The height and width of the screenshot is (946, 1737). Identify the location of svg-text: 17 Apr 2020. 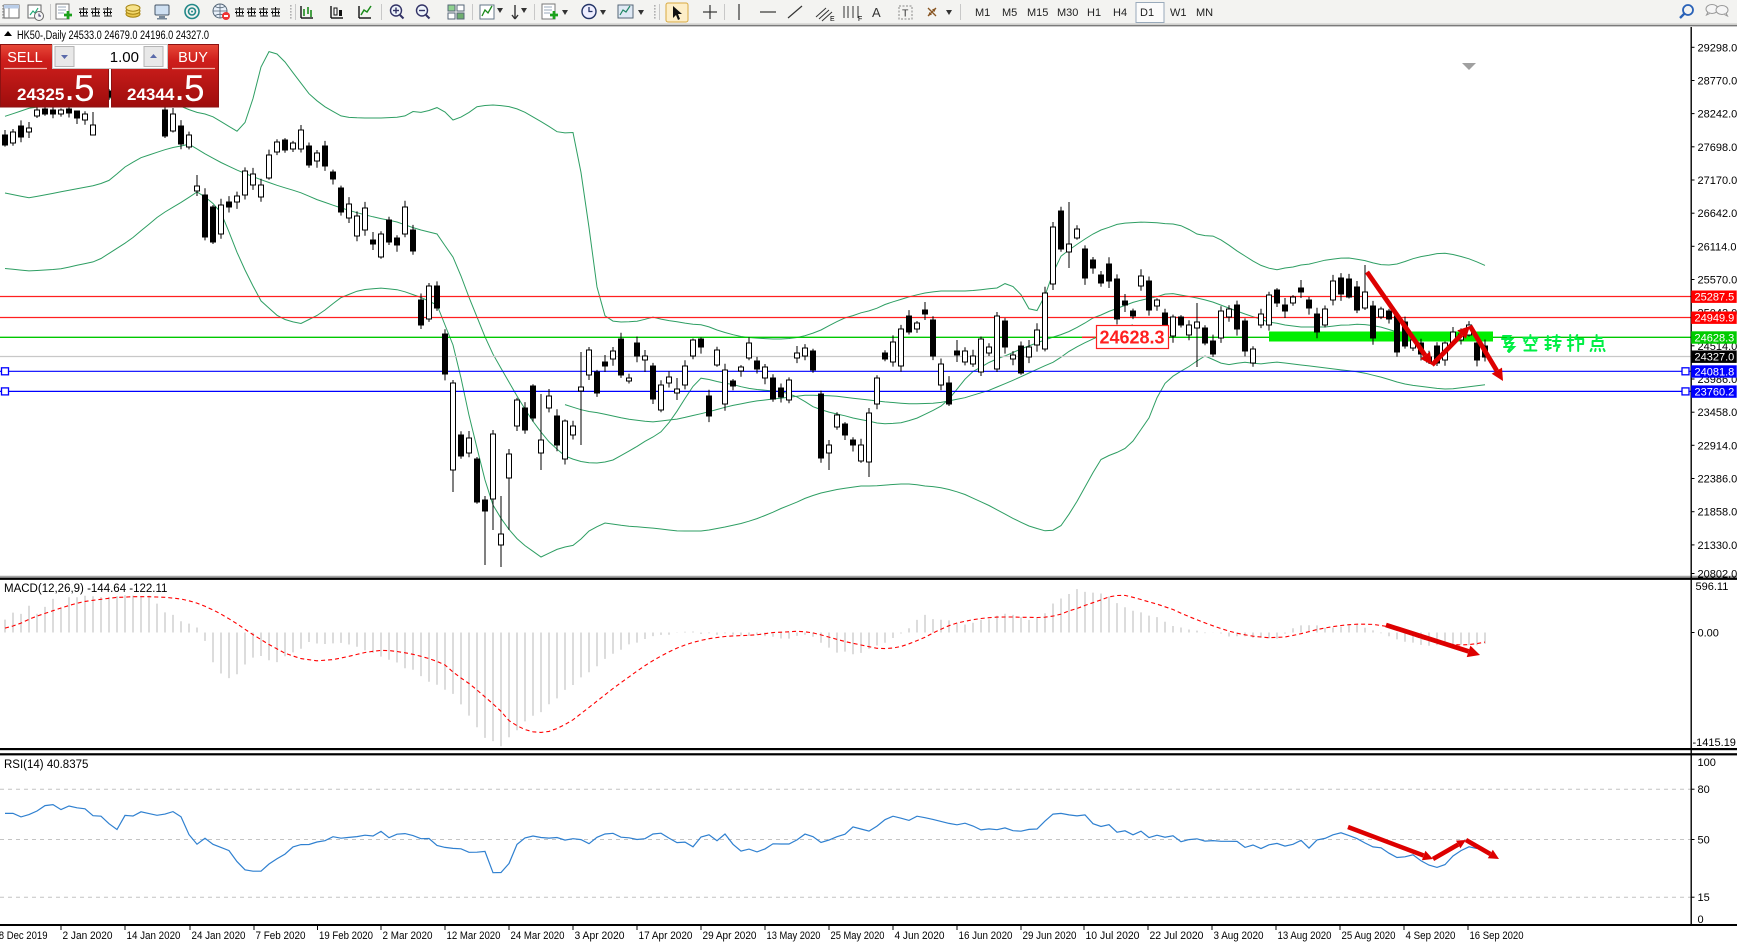
(666, 936).